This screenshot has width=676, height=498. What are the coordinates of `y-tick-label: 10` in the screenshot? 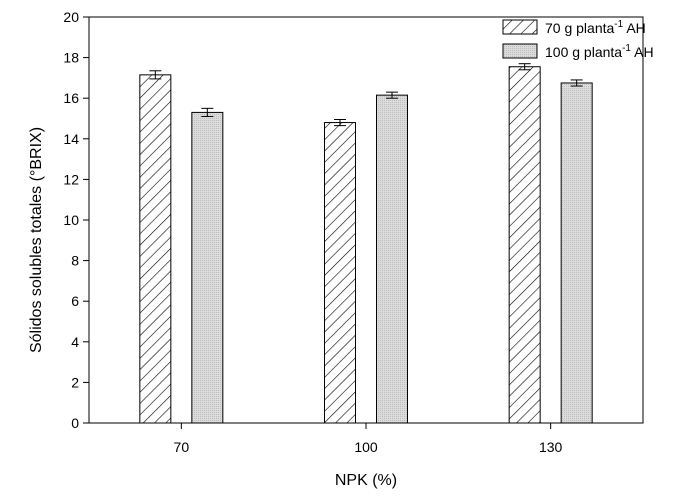 It's located at (71, 220).